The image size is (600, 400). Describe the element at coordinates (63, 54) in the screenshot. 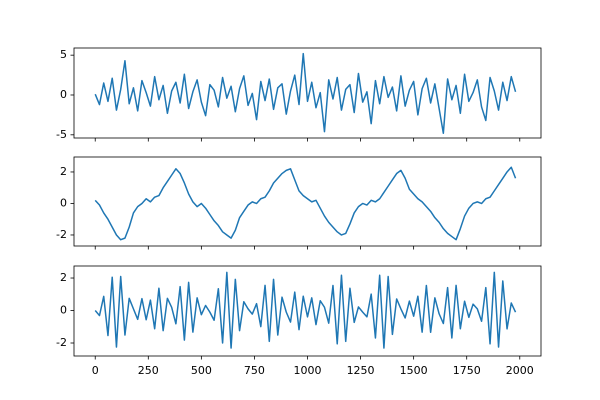

I see `y-tick-label: 5` at that location.